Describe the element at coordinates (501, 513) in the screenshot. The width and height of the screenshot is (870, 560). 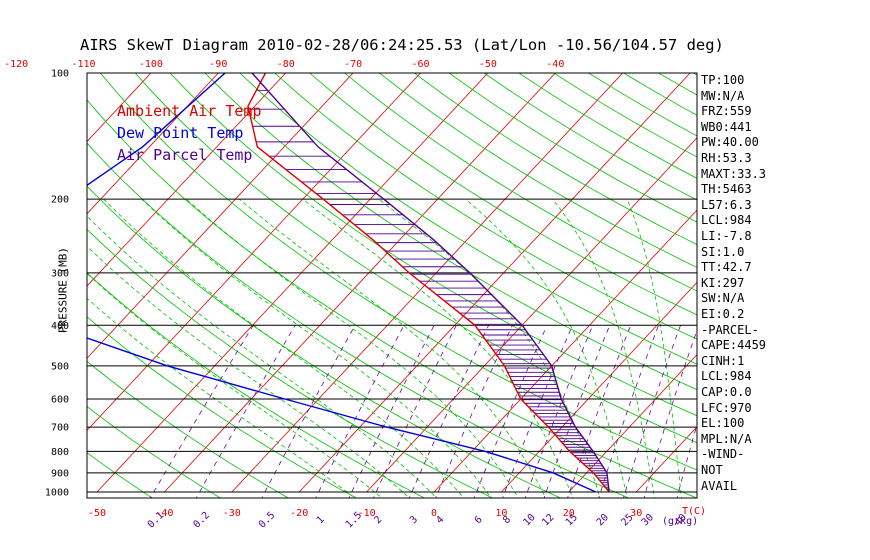
I see `temperature-tick-label: 10` at that location.